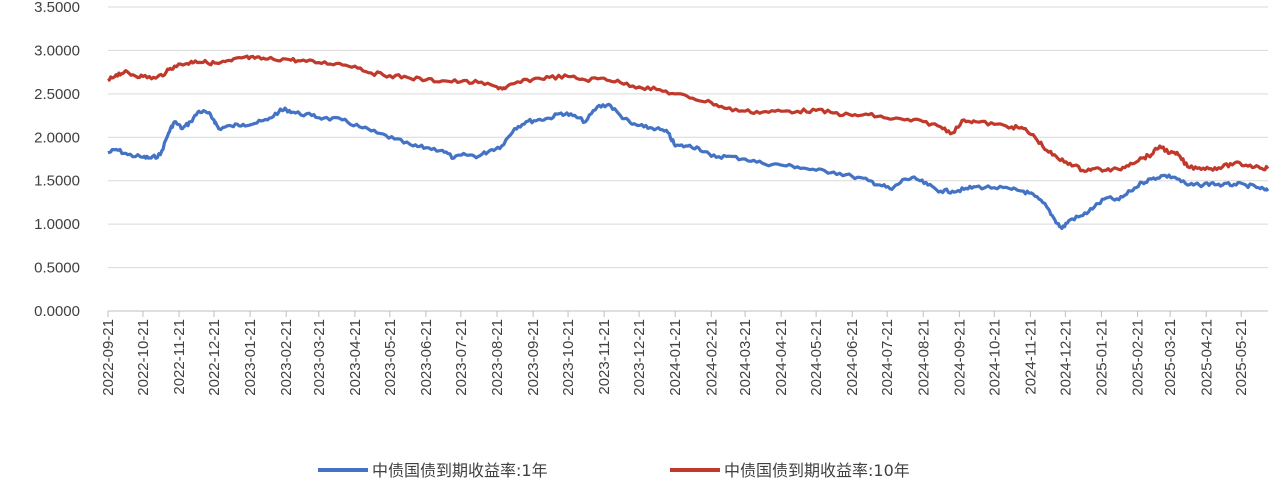  I want to click on x-tick-label: 2025-04-21, so click(1206, 357).